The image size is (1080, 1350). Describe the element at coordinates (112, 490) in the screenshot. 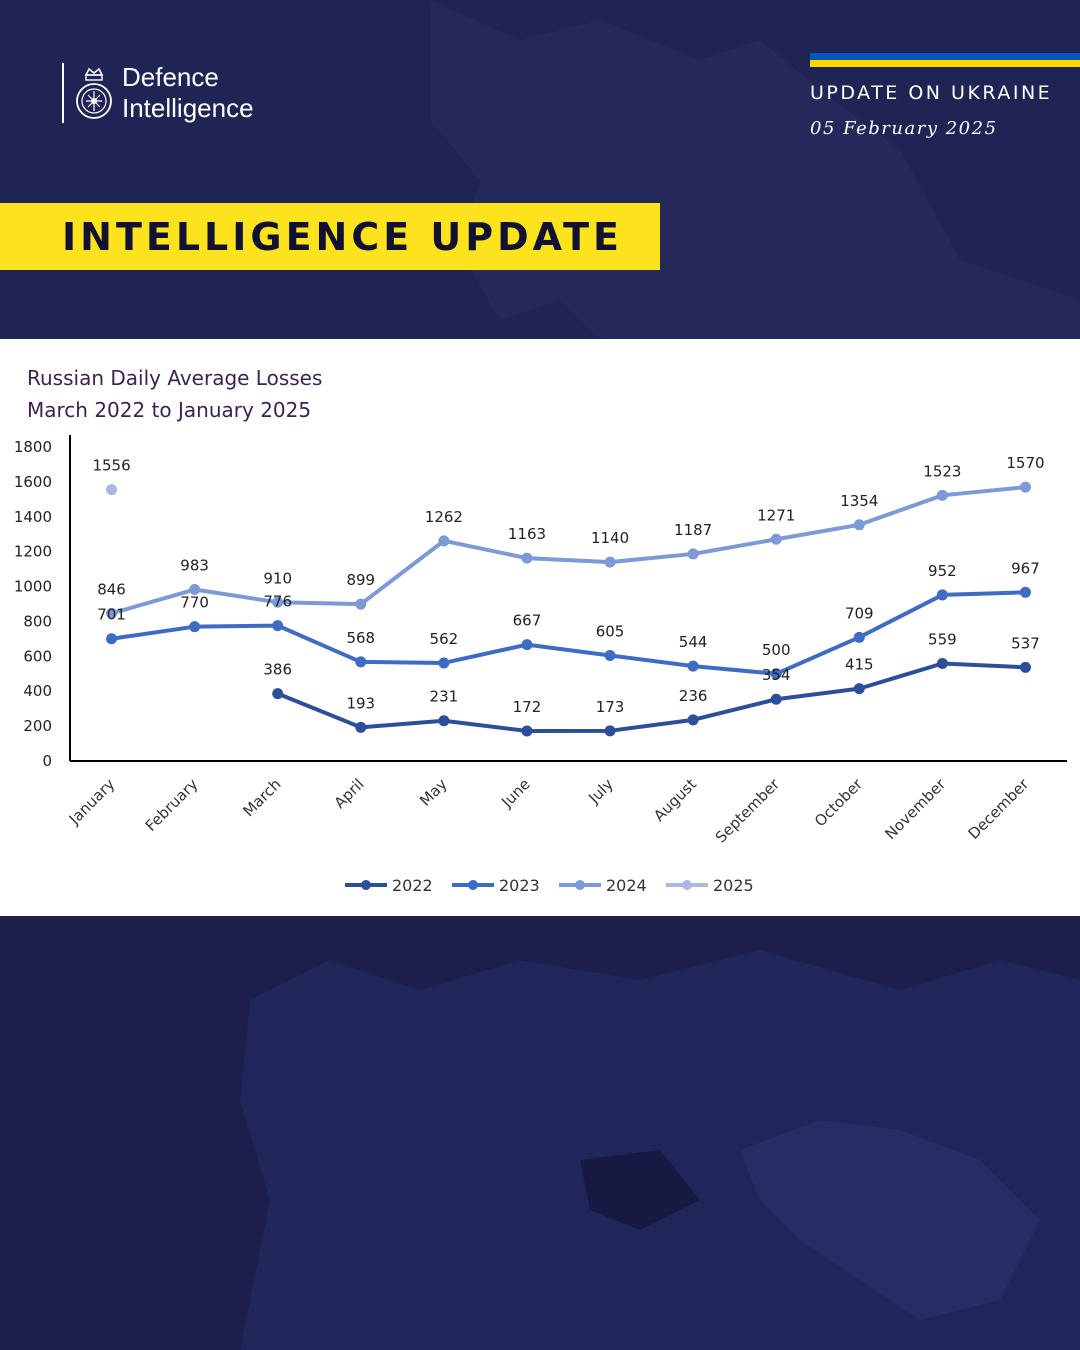

I see `data-point-2025` at that location.